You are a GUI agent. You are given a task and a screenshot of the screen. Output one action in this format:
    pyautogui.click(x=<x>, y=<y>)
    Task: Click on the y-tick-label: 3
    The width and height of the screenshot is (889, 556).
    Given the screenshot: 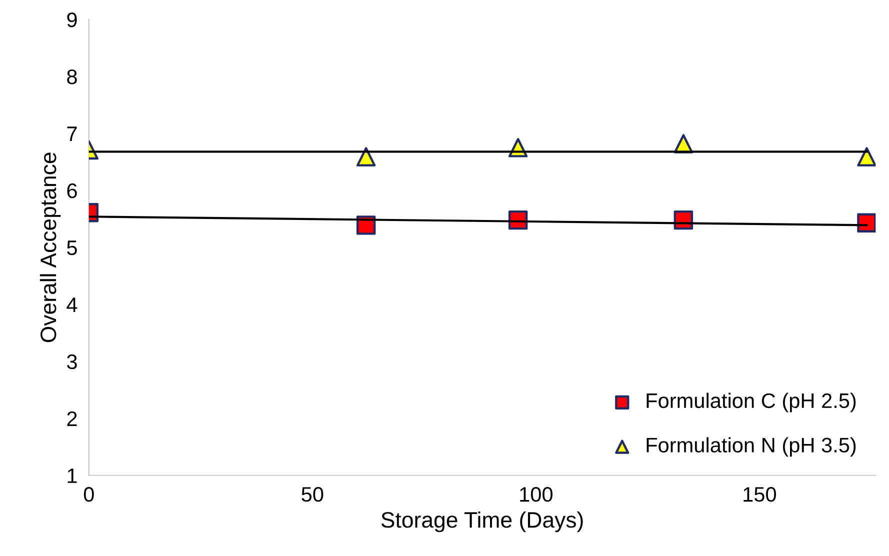 What is the action you would take?
    pyautogui.click(x=72, y=362)
    